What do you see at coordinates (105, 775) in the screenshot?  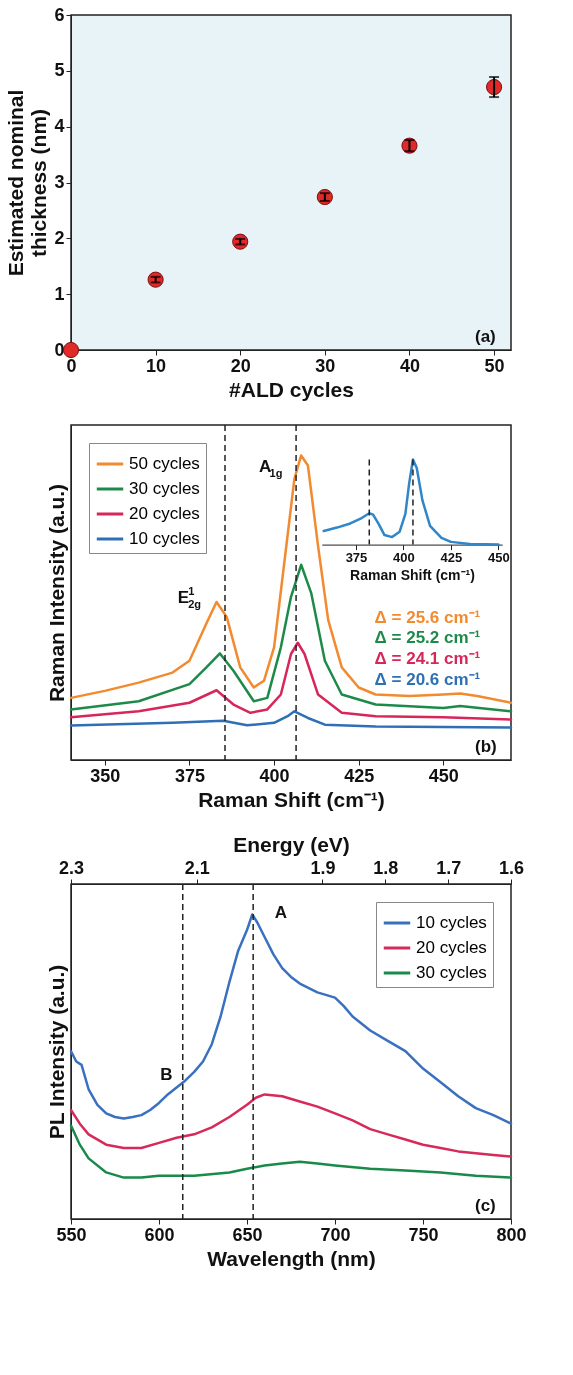 I see `x-tick-label: 350` at bounding box center [105, 775].